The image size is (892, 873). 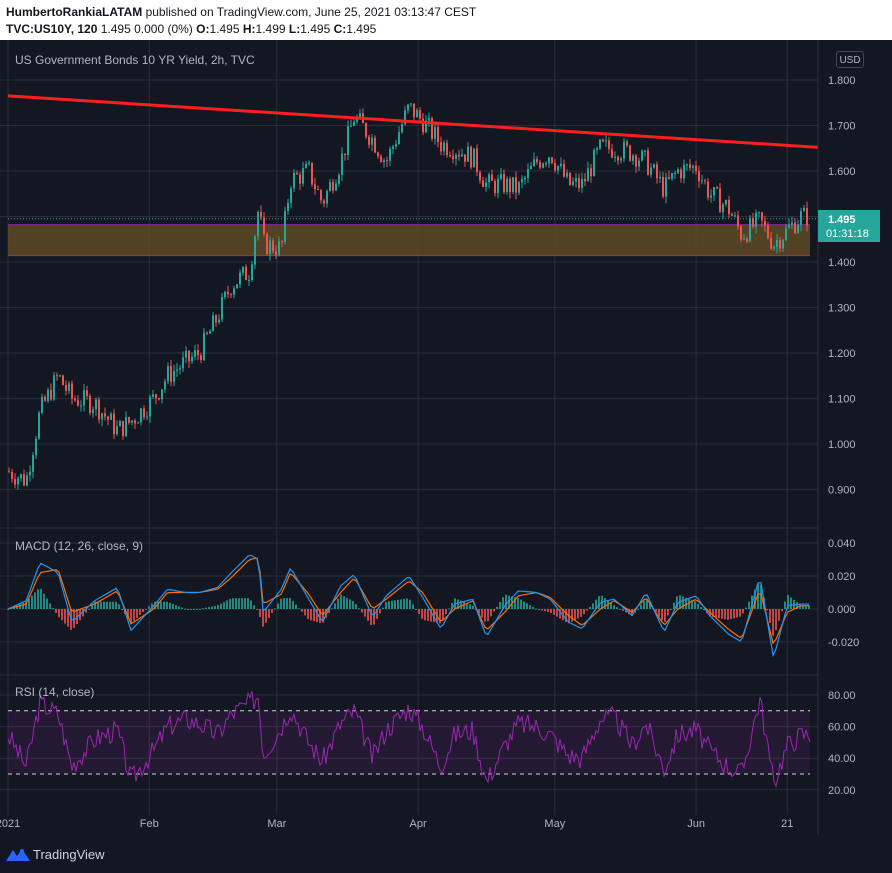 I want to click on macd-series, so click(x=408, y=606).